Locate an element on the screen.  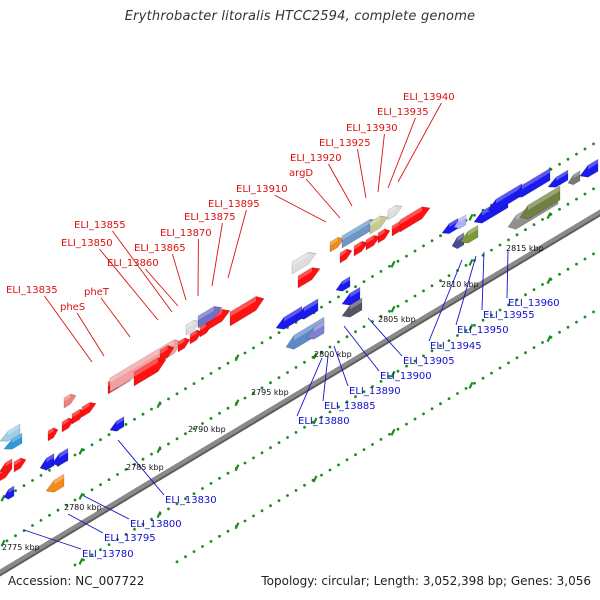
forward-gene-label: ELI_13940 is located at coordinates (429, 97).